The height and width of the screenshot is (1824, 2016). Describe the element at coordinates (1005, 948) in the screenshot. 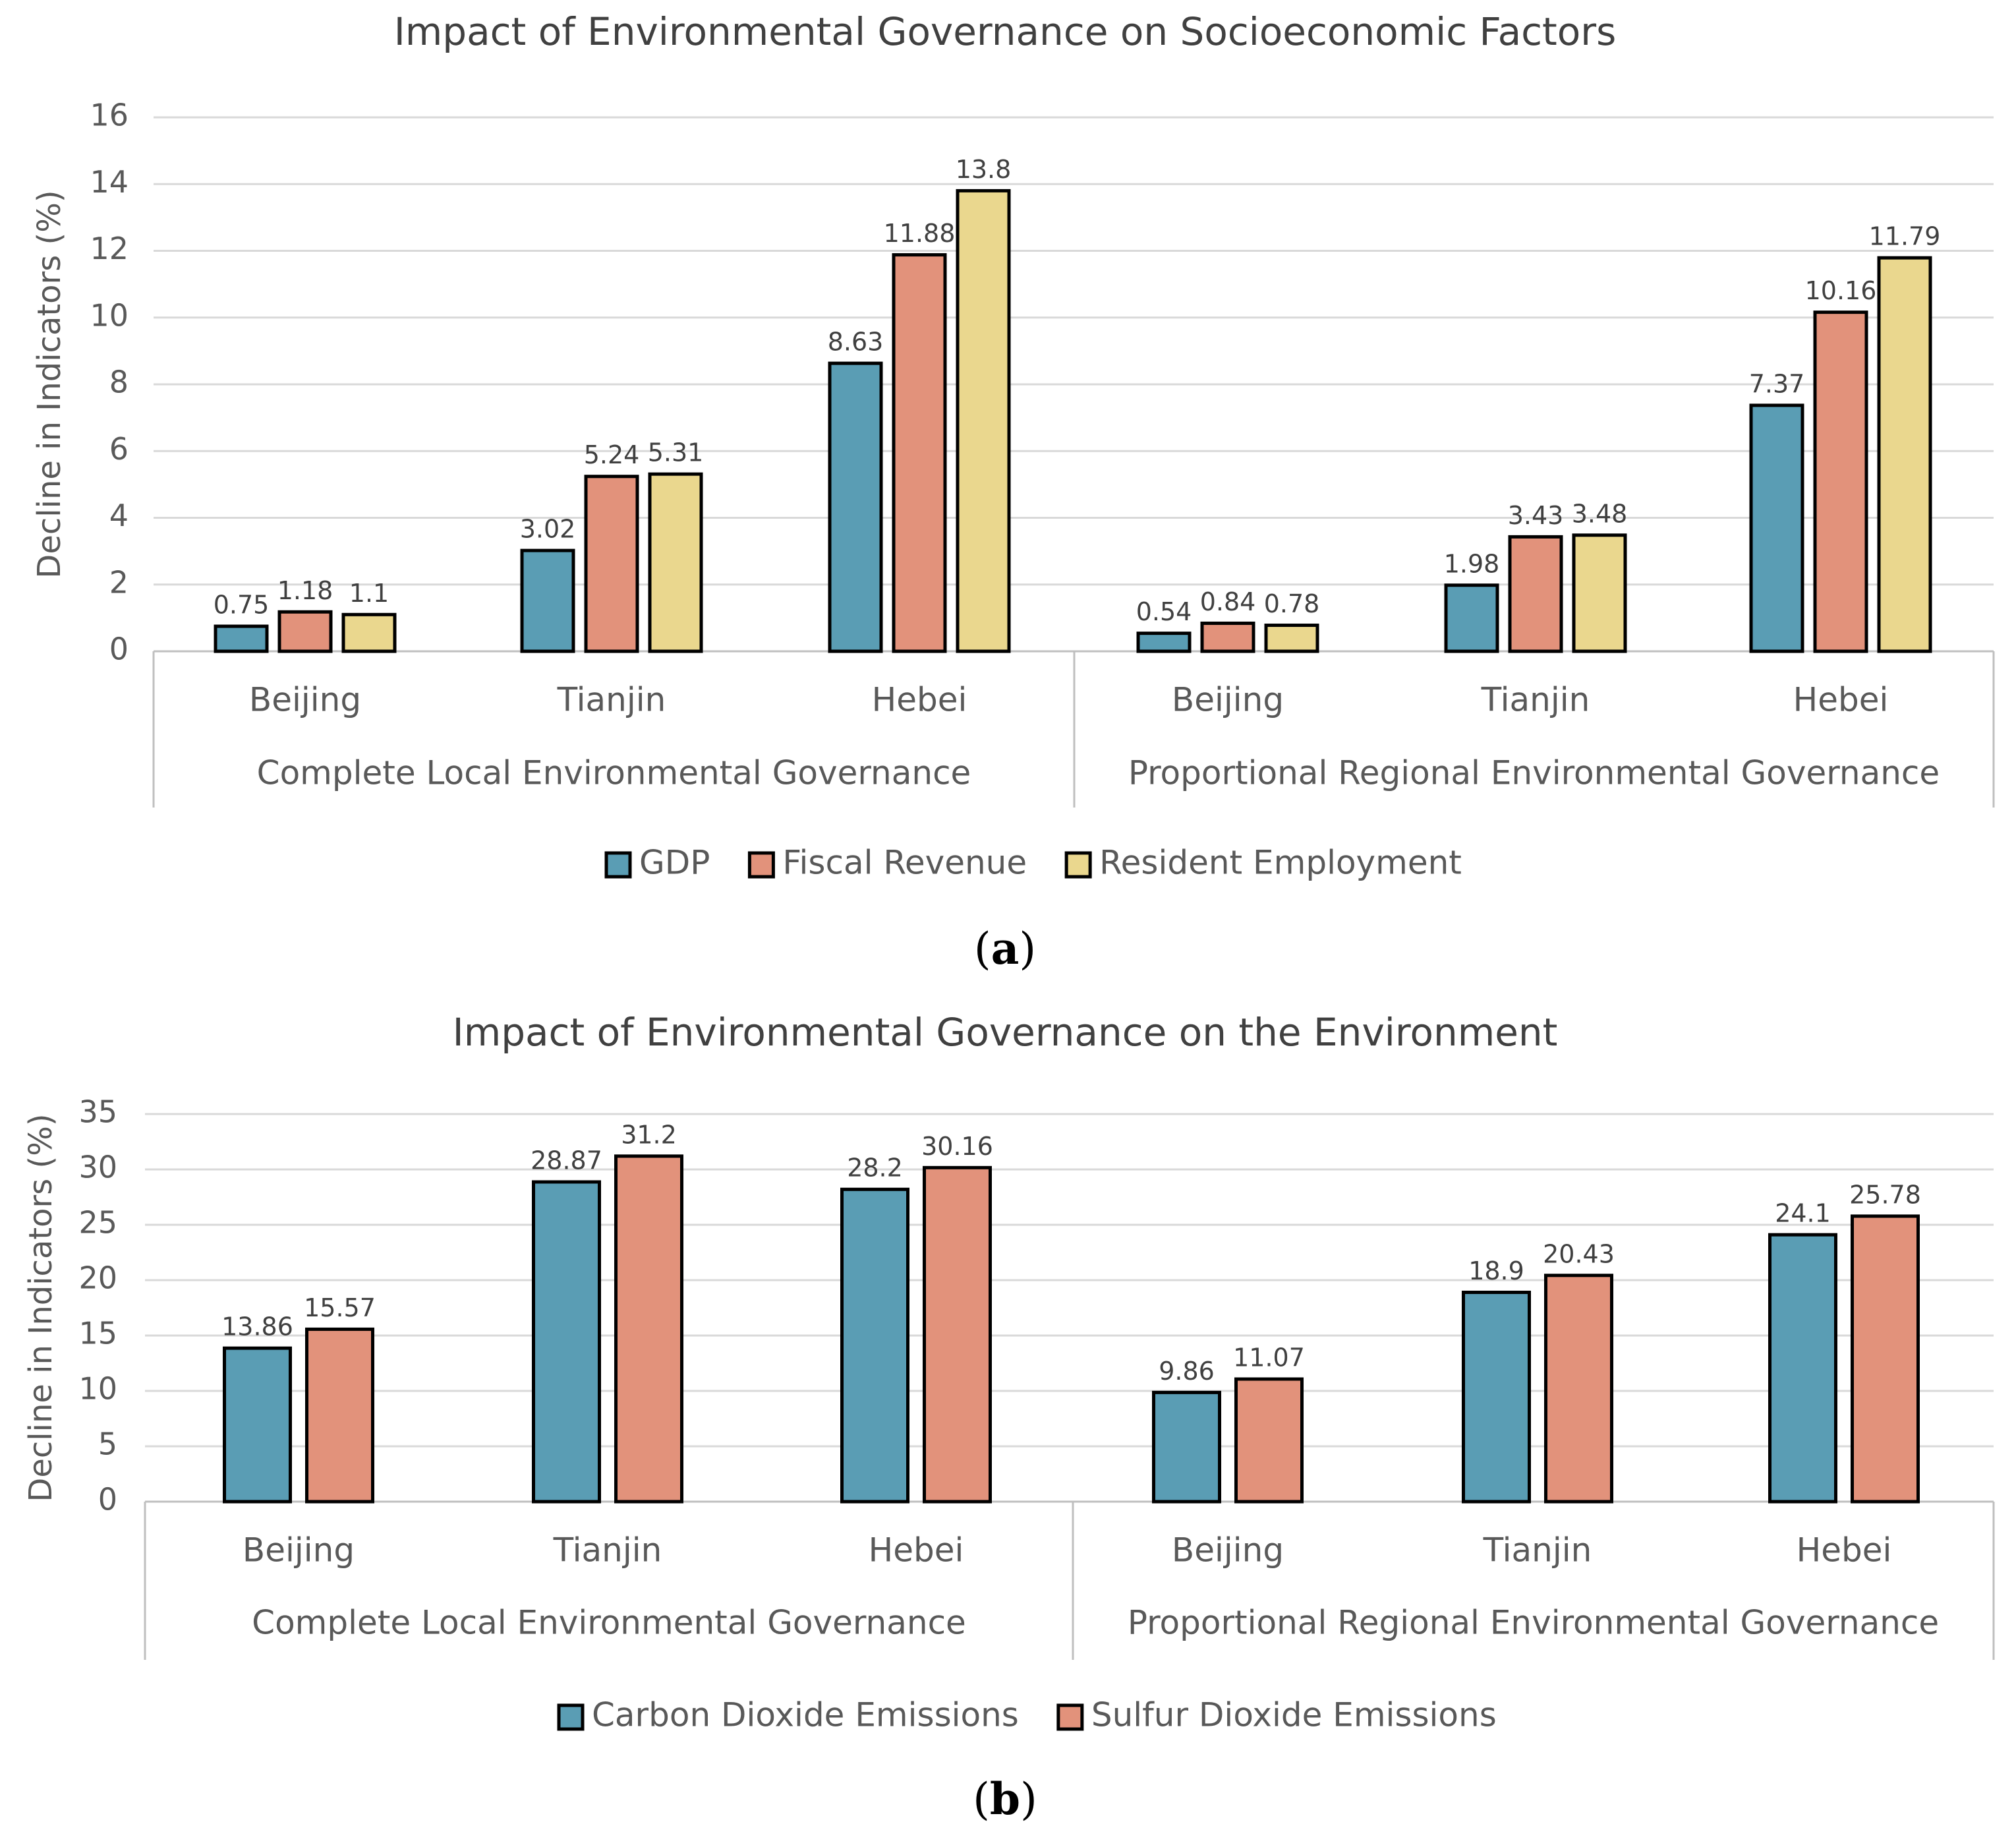

I see `panel-label: (a)` at that location.